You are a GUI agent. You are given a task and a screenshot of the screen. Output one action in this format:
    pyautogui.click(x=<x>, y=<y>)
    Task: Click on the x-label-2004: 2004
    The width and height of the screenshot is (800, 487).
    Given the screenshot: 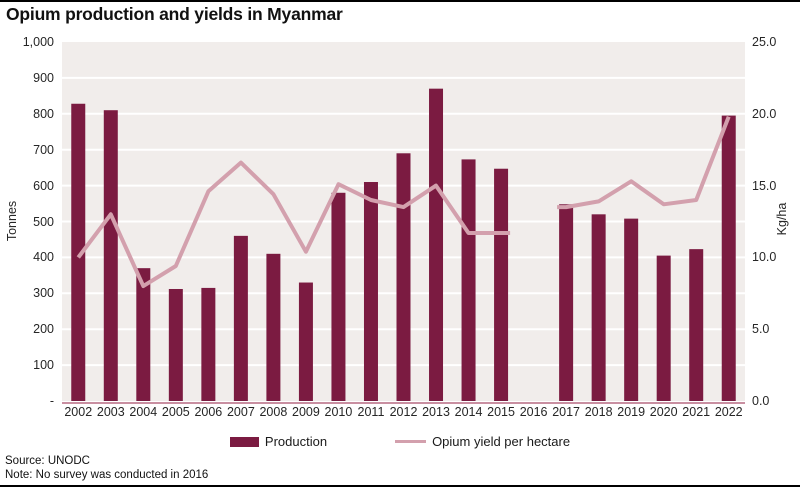 What is the action you would take?
    pyautogui.click(x=143, y=412)
    